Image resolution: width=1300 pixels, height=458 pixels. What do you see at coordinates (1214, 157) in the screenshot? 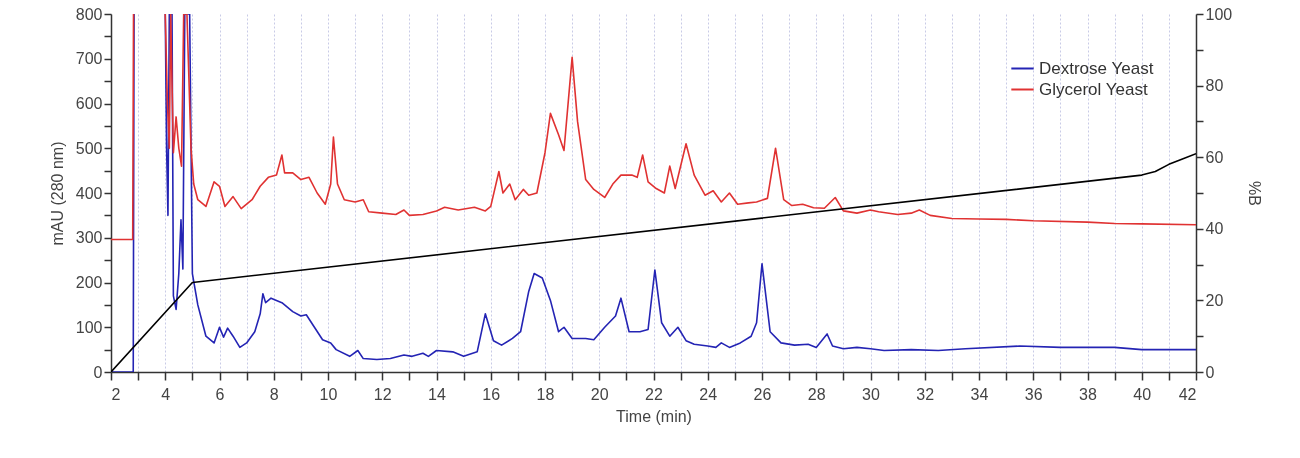
I see `y2-tick-label: 60` at bounding box center [1214, 157].